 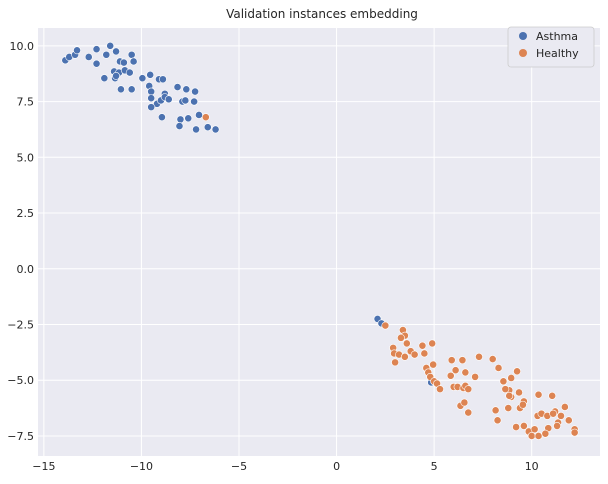 I want to click on y-tick-label: 0.0, so click(x=26, y=269).